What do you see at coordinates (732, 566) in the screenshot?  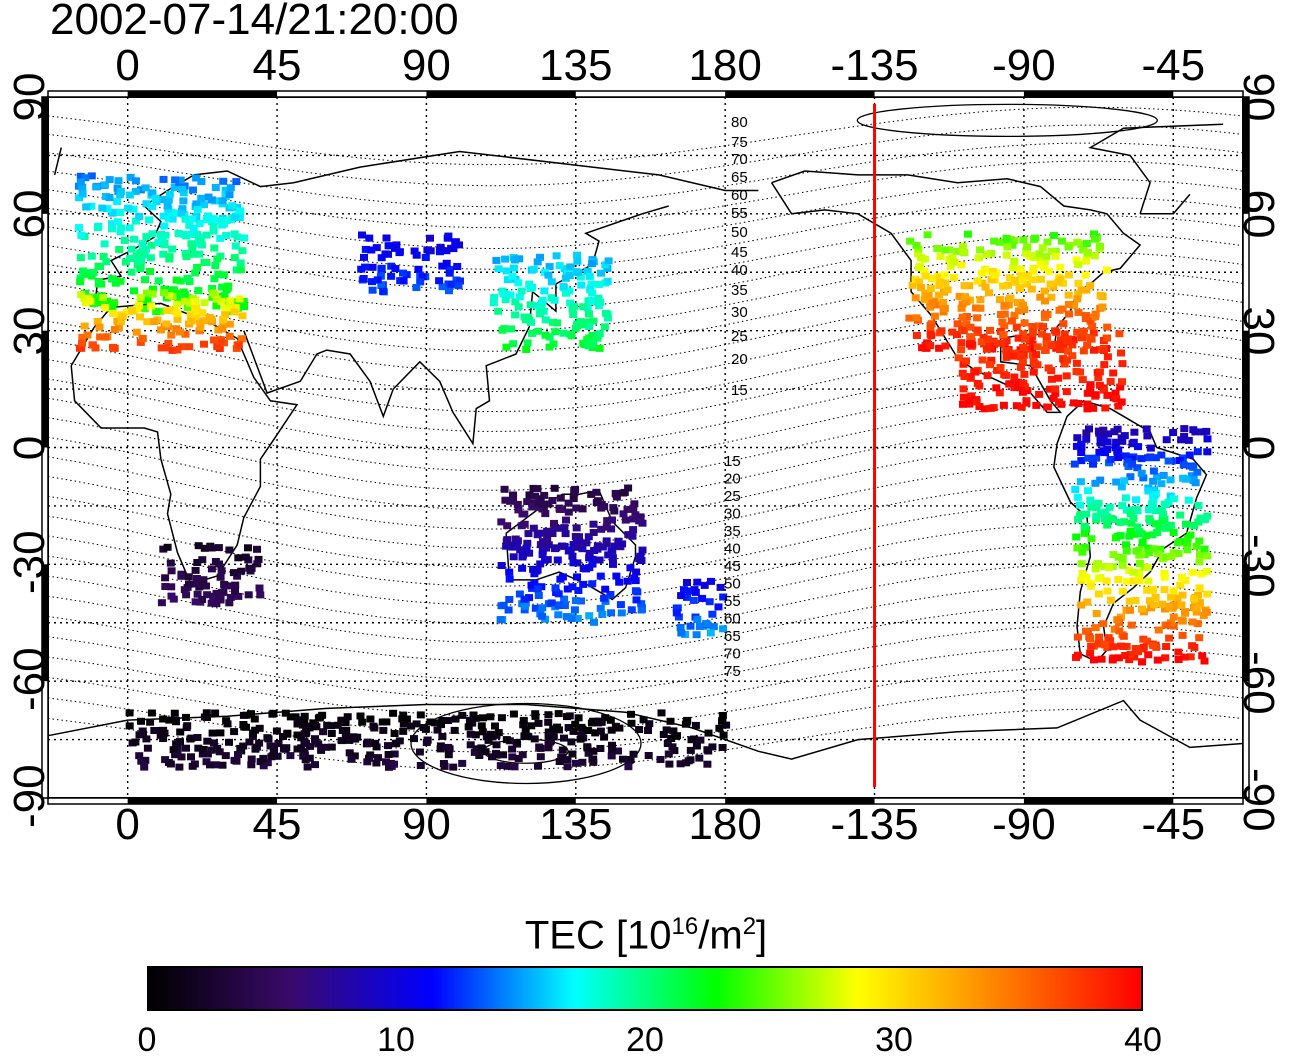 I see `contour-label: 45` at bounding box center [732, 566].